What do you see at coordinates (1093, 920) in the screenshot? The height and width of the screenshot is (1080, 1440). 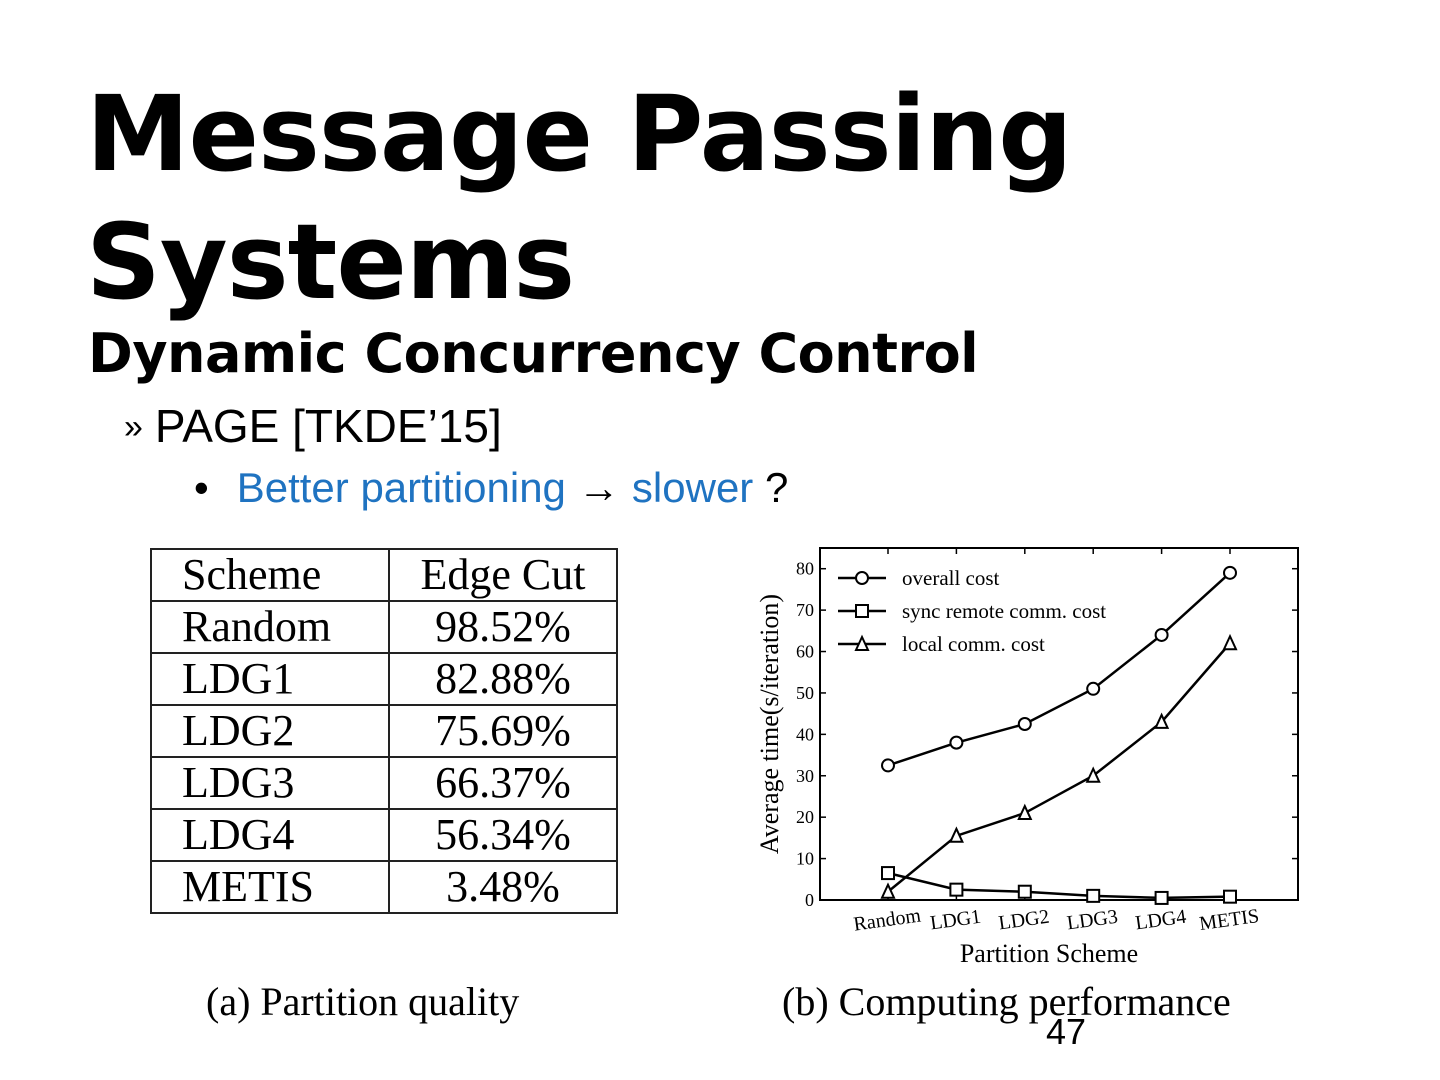 I see `x-tick-label: LDG3` at bounding box center [1093, 920].